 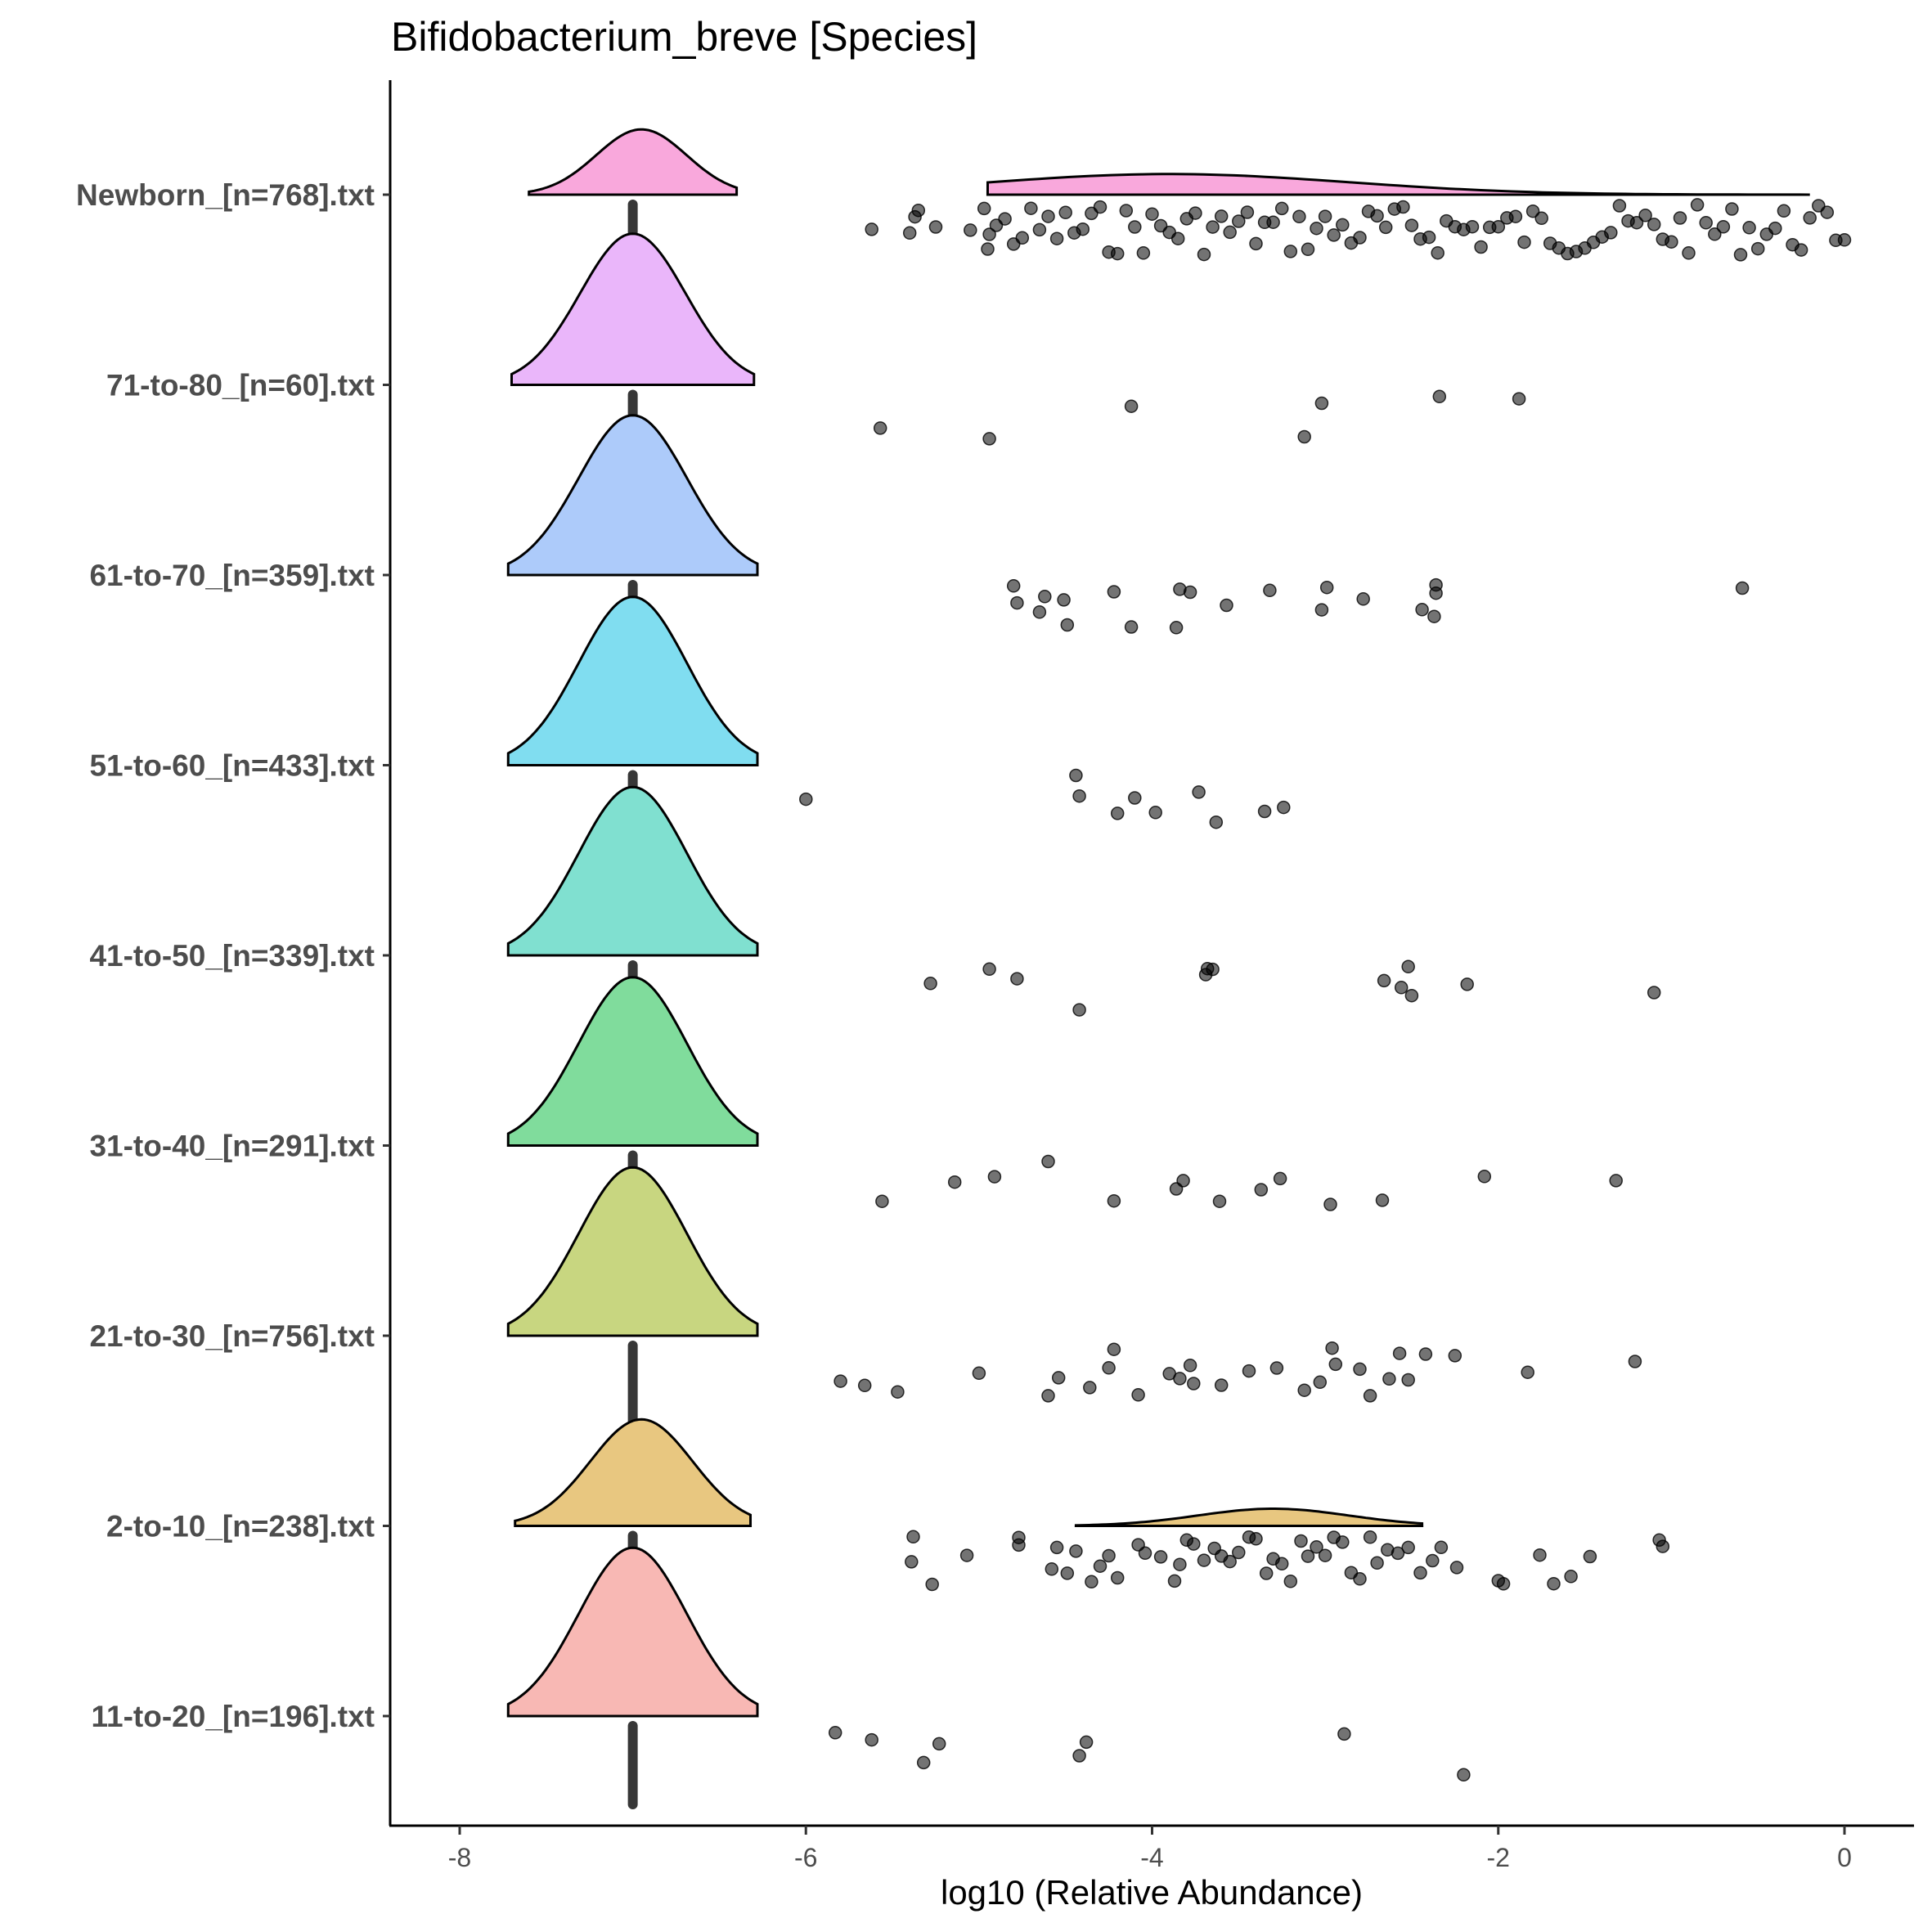 I want to click on y-label-61-to-70-n-359-txt: 61-to-70_[n=359].txt, so click(x=232, y=576).